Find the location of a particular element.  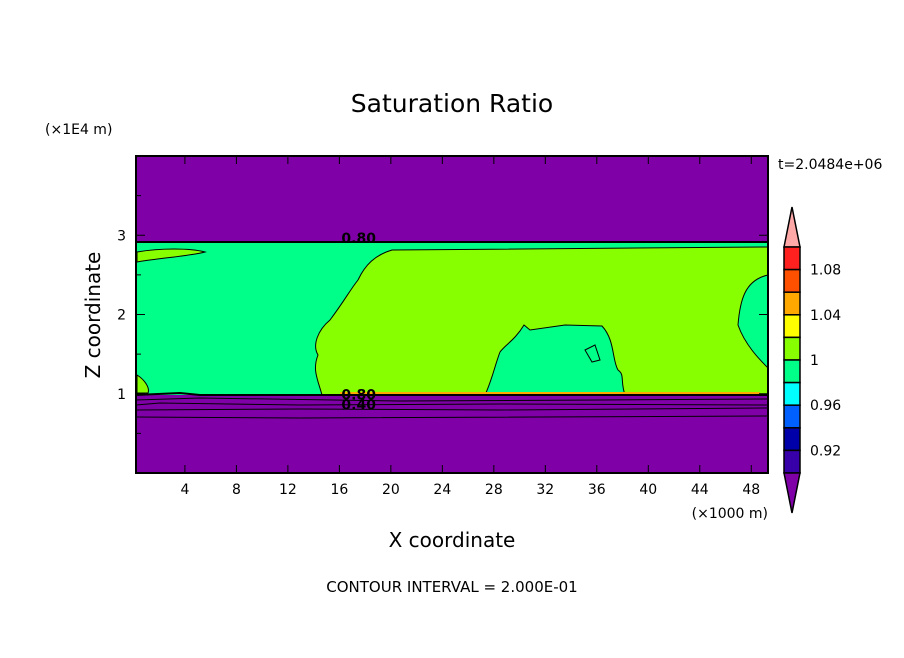

x-tick-label: 16 is located at coordinates (339, 490).